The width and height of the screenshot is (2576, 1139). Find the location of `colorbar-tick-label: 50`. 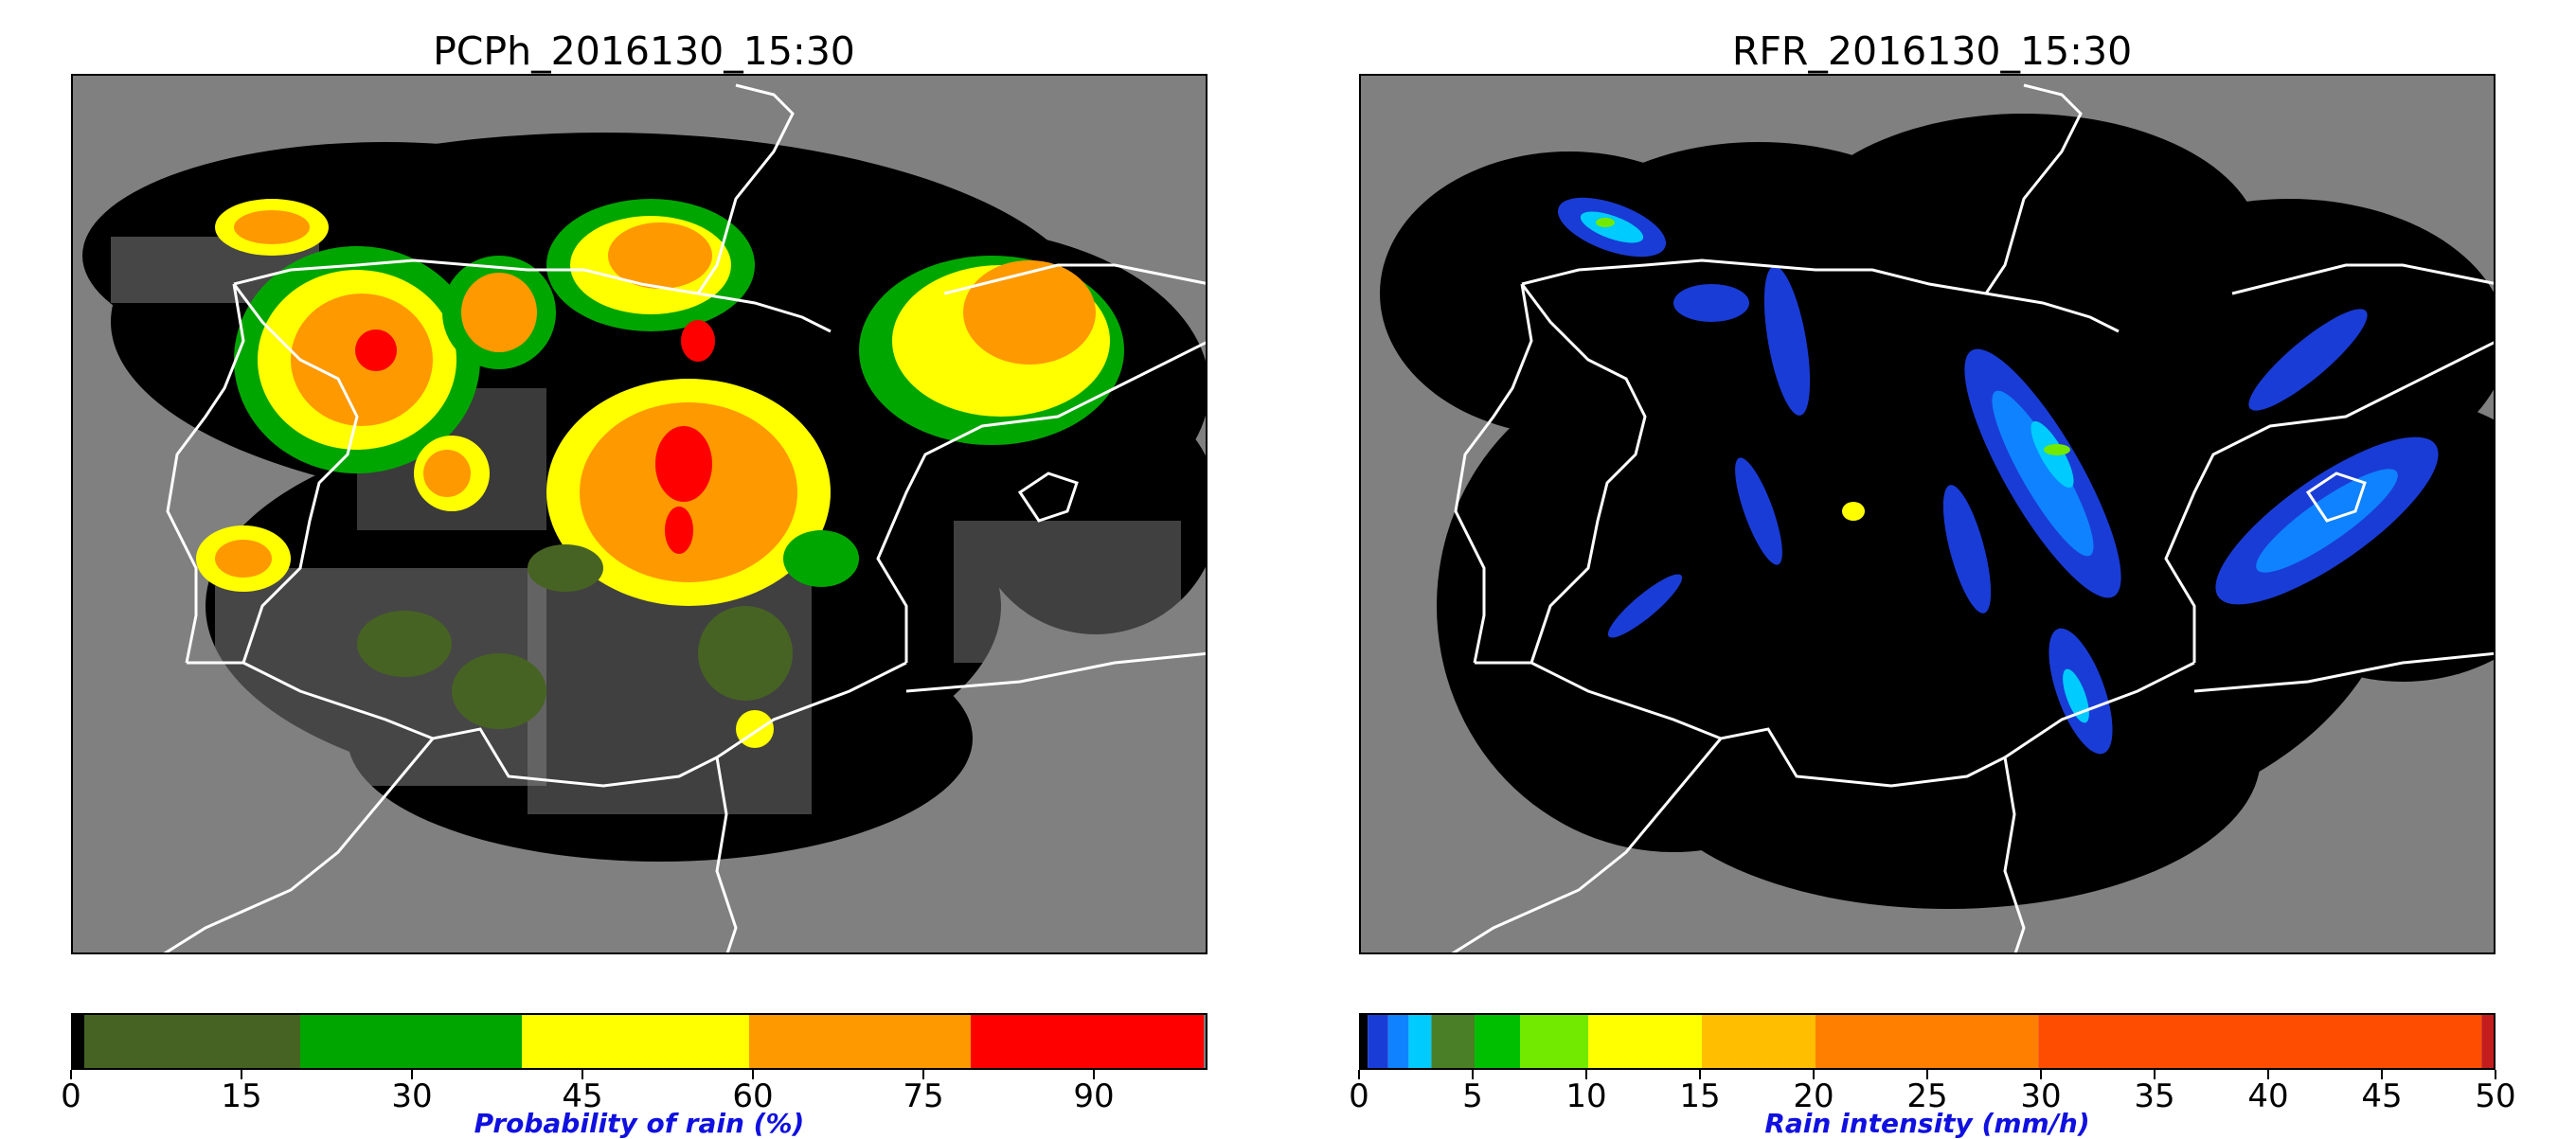

colorbar-tick-label: 50 is located at coordinates (2495, 1096).